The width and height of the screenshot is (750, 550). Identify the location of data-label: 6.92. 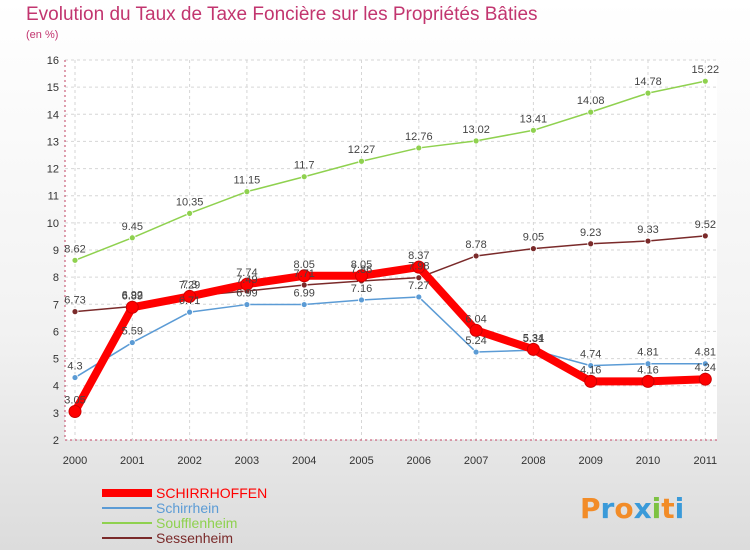
(132, 295).